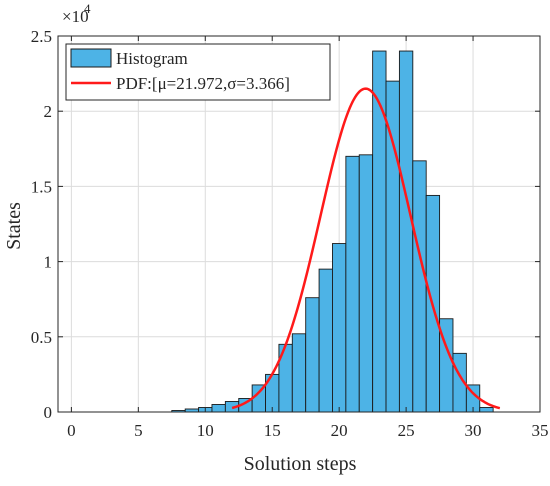 Image resolution: width=550 pixels, height=486 pixels. What do you see at coordinates (41, 186) in the screenshot?
I see `y-tick-label: 1.5` at bounding box center [41, 186].